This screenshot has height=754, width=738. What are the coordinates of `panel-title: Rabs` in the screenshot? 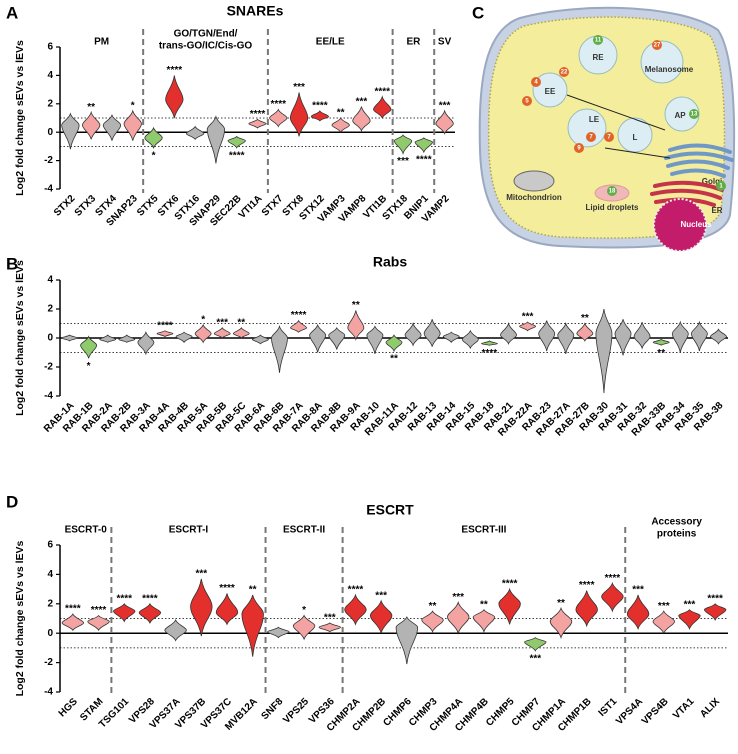 It's located at (390, 262).